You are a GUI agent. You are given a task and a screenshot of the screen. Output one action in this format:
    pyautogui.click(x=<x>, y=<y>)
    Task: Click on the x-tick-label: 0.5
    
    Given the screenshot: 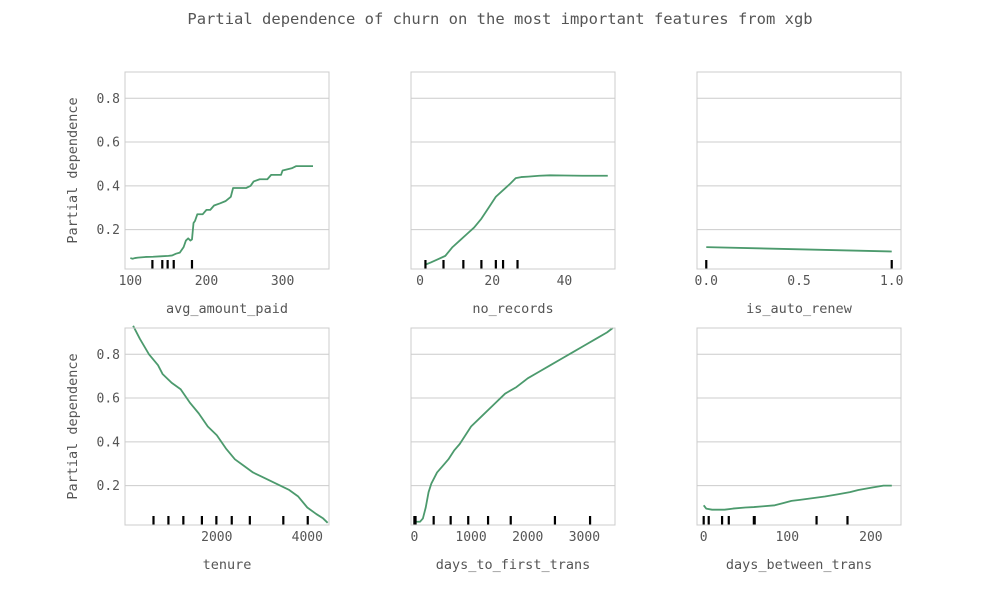 What is the action you would take?
    pyautogui.click(x=798, y=281)
    